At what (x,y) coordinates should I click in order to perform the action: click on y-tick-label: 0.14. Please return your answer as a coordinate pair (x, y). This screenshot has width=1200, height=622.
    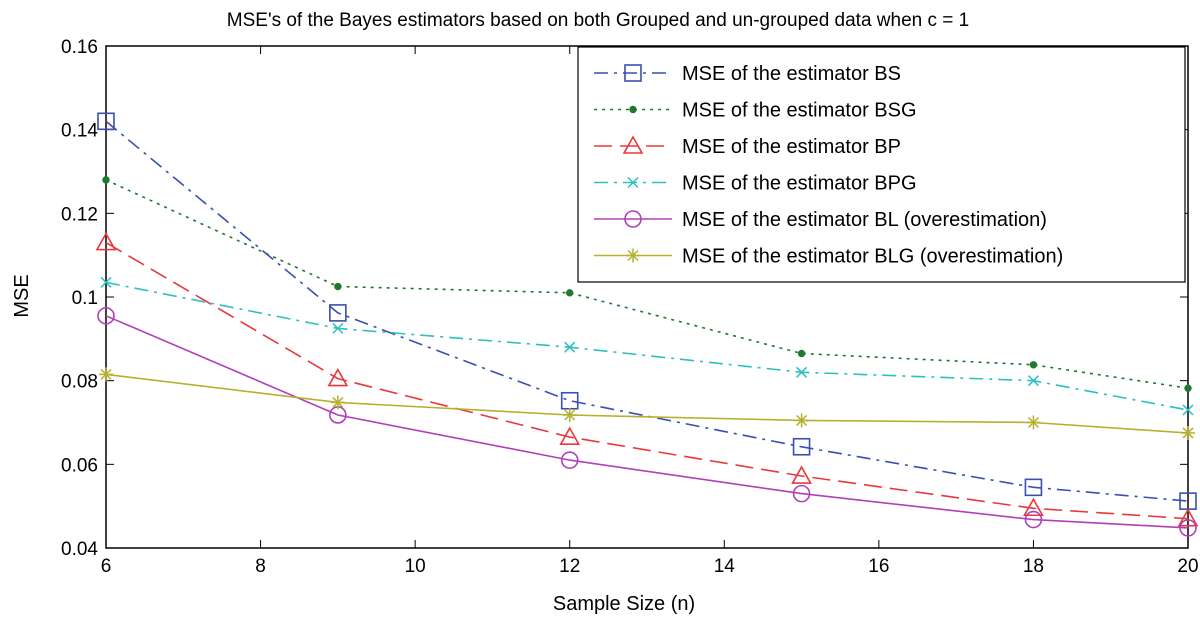
    Looking at the image, I should click on (79, 131).